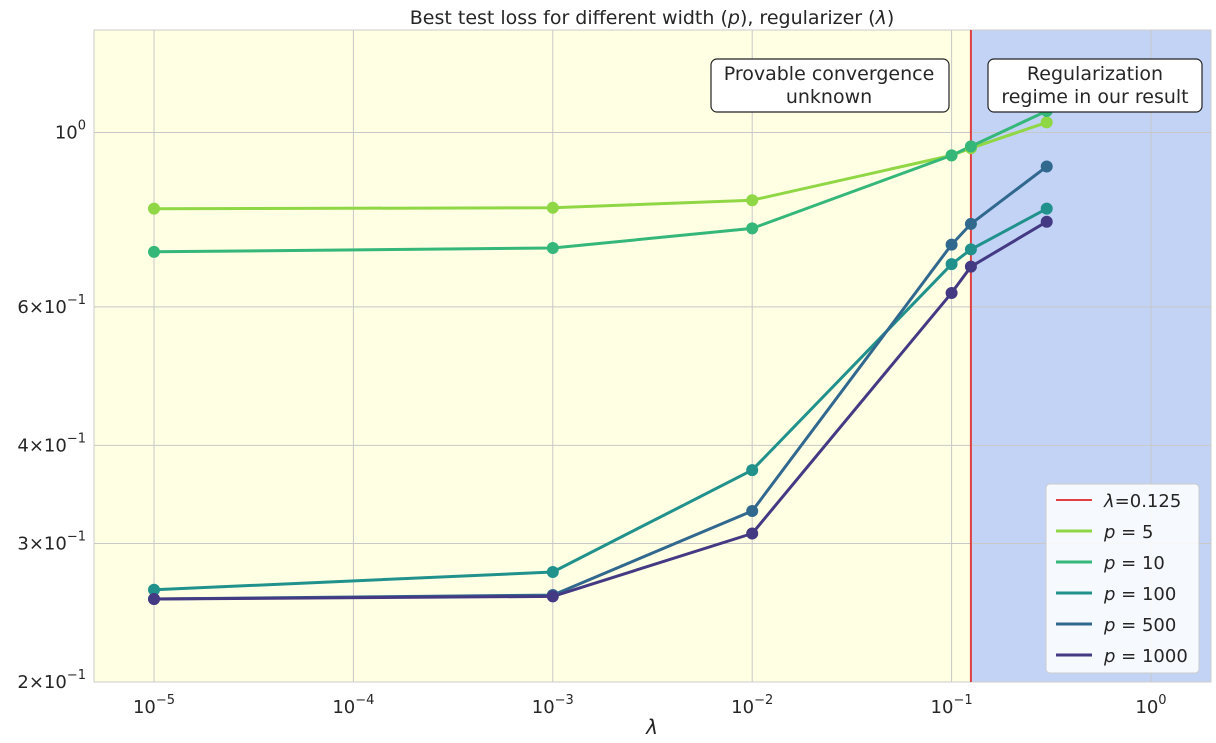  What do you see at coordinates (165, 700) in the screenshot?
I see `x-tick-exponent: −5` at bounding box center [165, 700].